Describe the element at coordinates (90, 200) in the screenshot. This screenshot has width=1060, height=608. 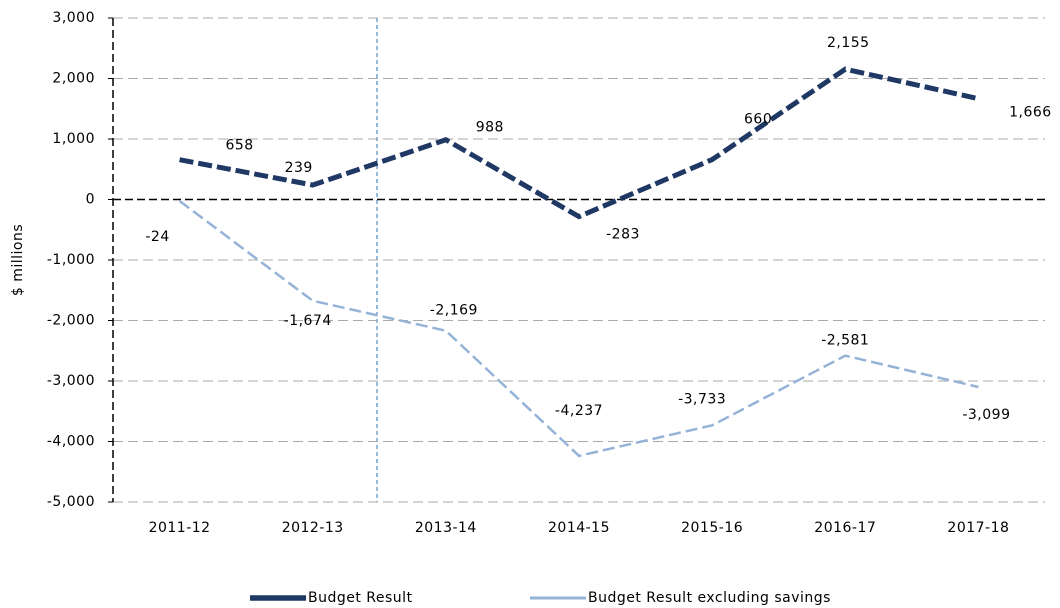
I see `y-tick-label: 0` at that location.